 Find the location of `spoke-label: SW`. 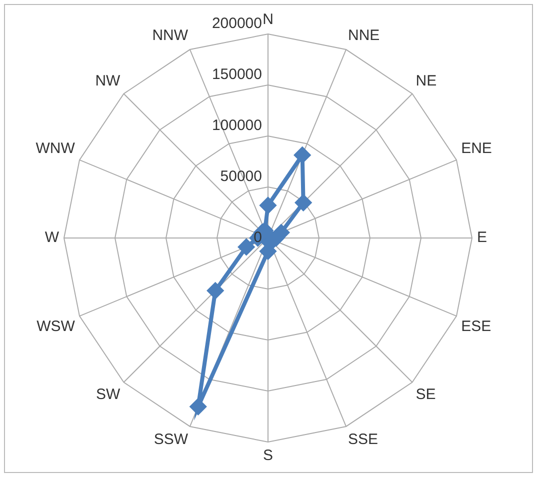

spoke-label: SW is located at coordinates (109, 394).